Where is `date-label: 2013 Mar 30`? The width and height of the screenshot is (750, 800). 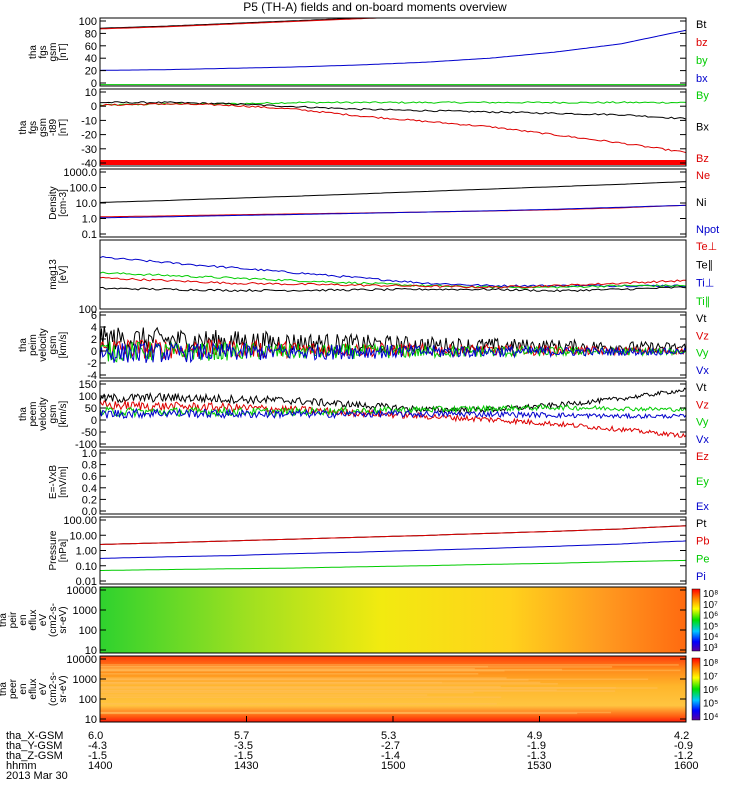 date-label: 2013 Mar 30 is located at coordinates (37, 776).